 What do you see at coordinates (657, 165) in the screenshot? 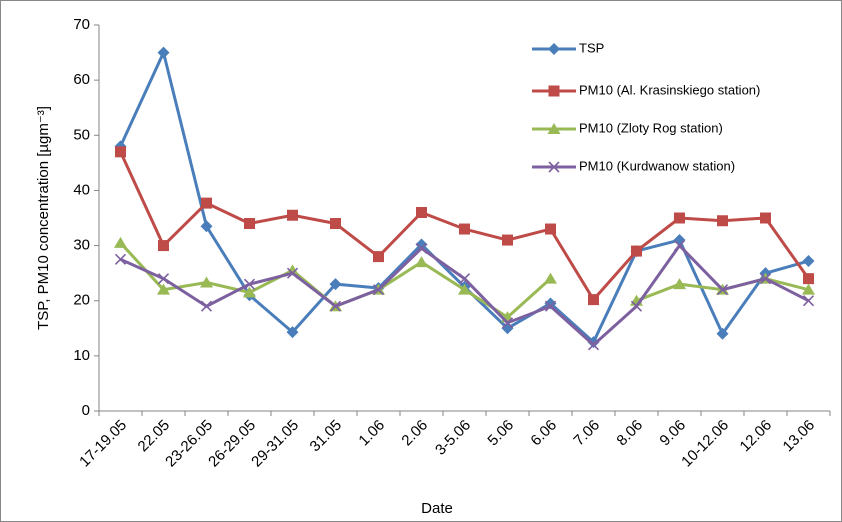
I see `legend-label: PM10 (Kurdwanow station)` at bounding box center [657, 165].